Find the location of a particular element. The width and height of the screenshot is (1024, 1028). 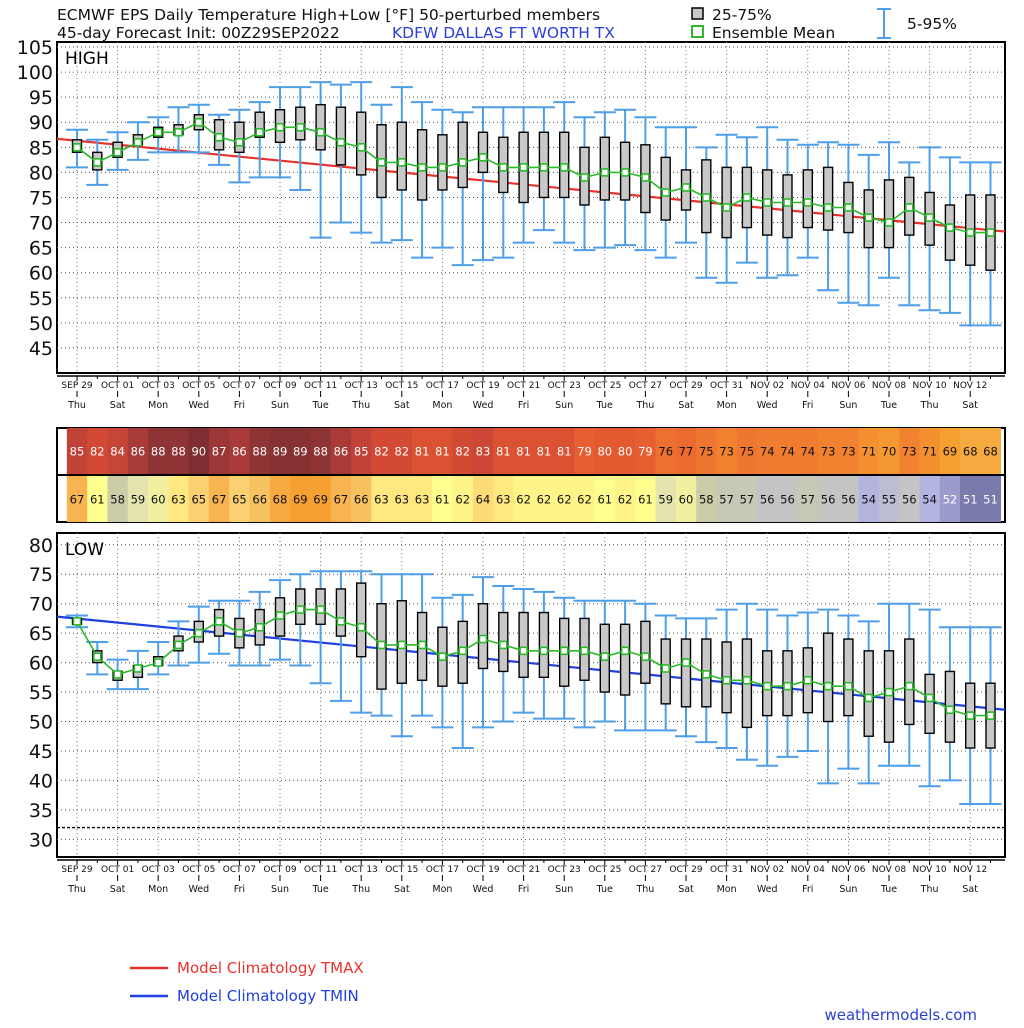

y-tick-label: 100 is located at coordinates (35, 73).